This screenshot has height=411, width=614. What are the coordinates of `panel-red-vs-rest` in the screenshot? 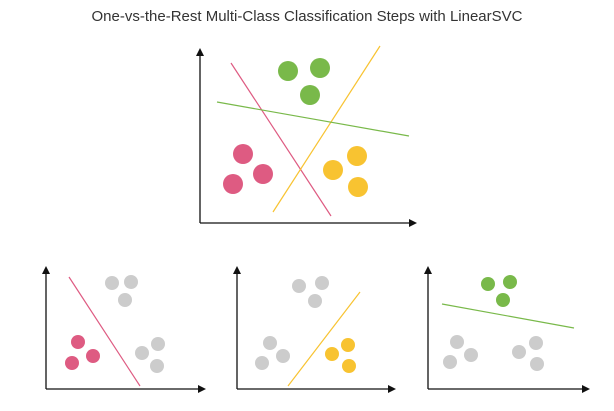 It's located at (124, 329).